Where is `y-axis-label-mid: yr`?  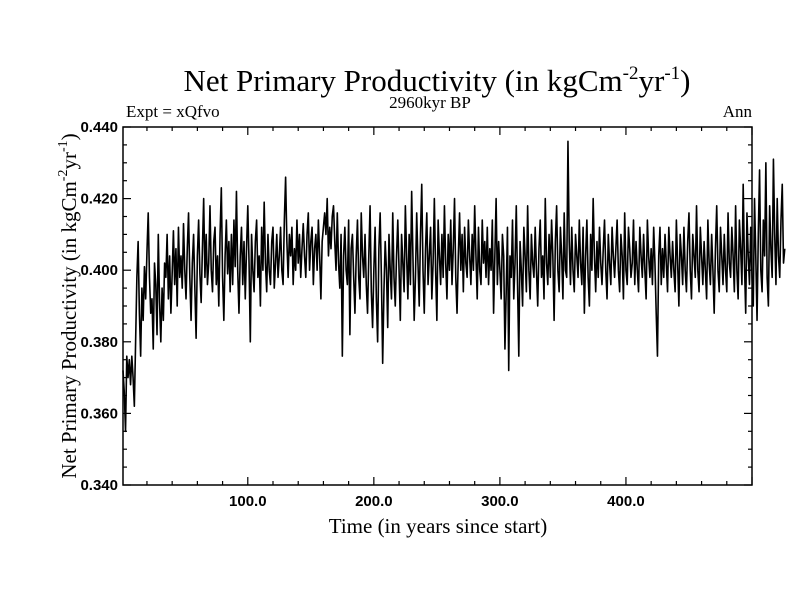 y-axis-label-mid: yr is located at coordinates (69, 161).